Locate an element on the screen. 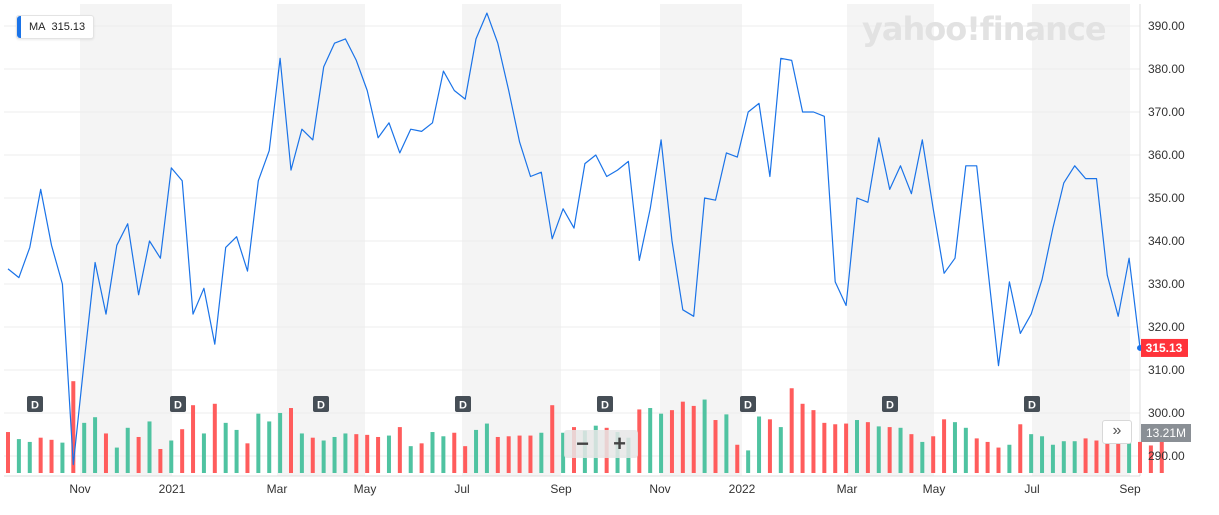 The height and width of the screenshot is (515, 1219). zoom-controls: − + is located at coordinates (601, 444).